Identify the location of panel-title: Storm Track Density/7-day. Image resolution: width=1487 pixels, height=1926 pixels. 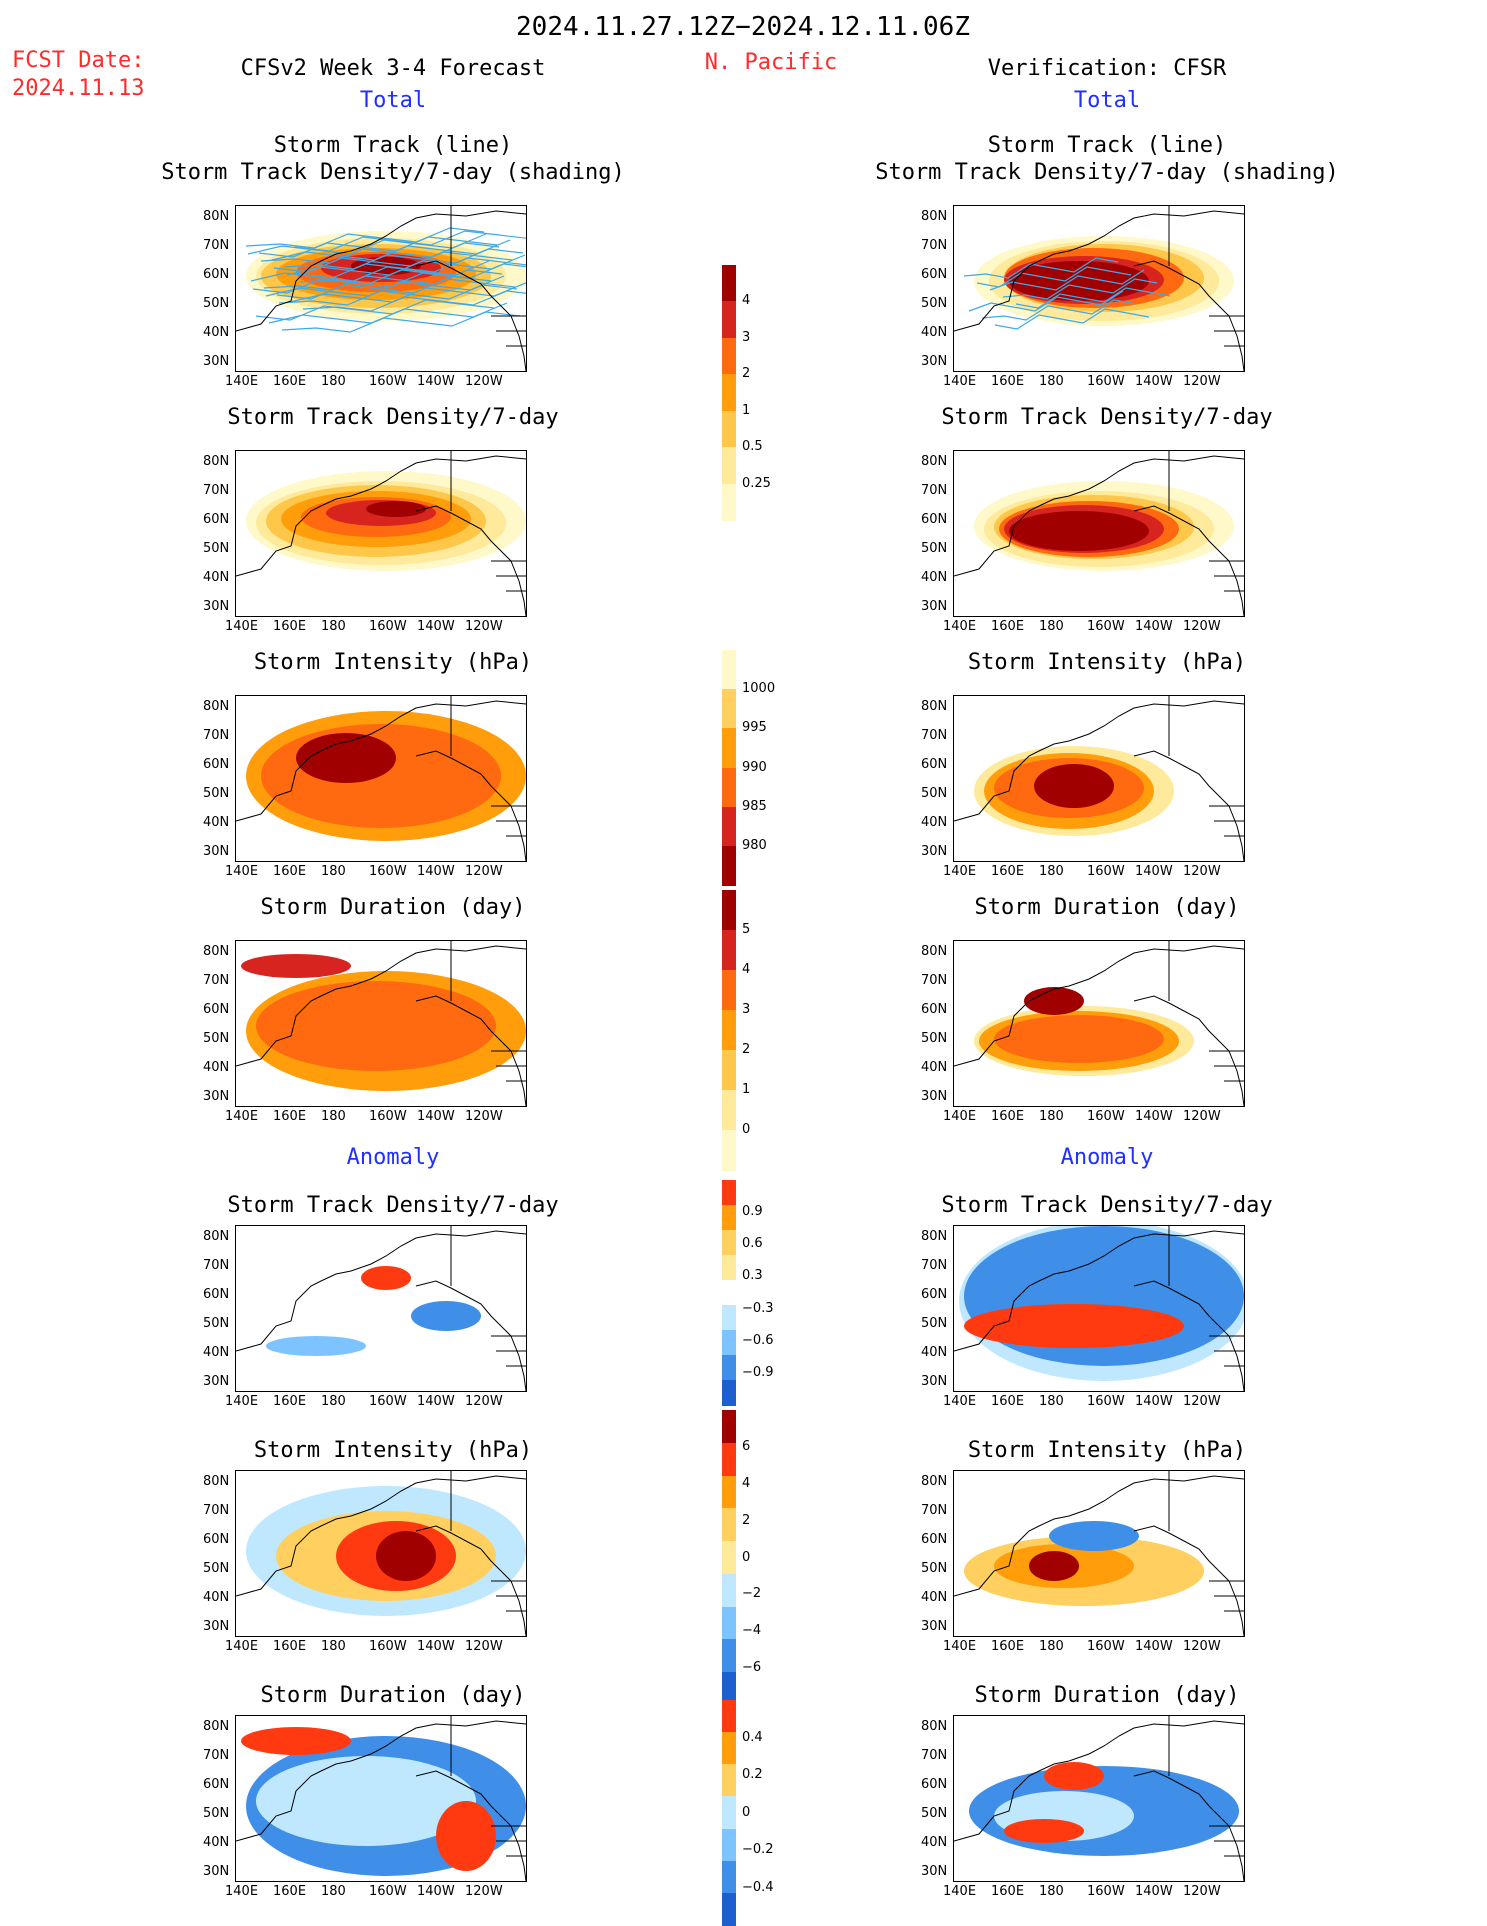
(393, 1205).